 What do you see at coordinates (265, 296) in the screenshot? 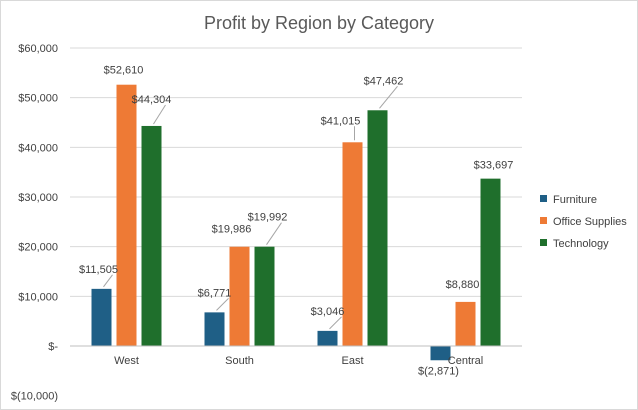
I see `bar-technology-south` at bounding box center [265, 296].